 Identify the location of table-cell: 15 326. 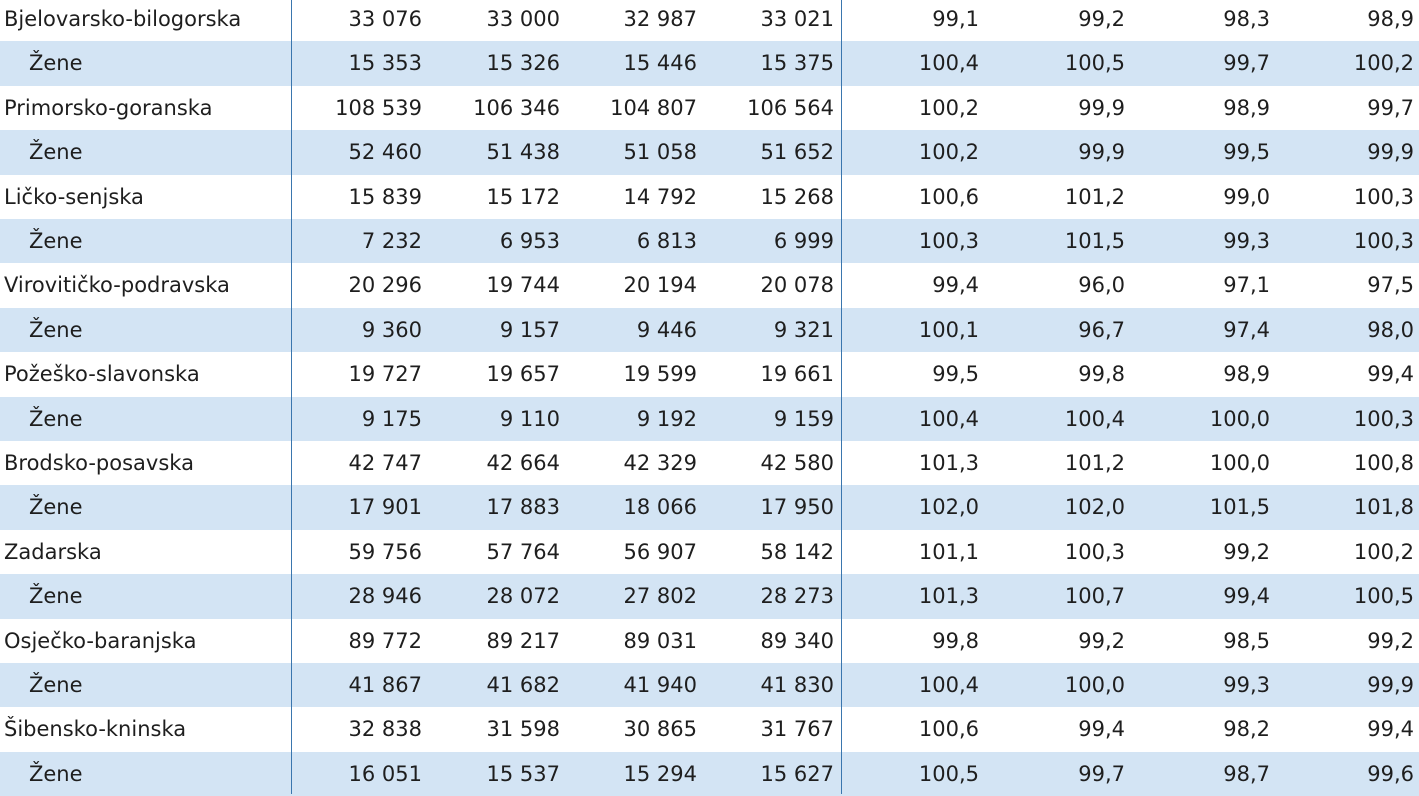
(523, 63).